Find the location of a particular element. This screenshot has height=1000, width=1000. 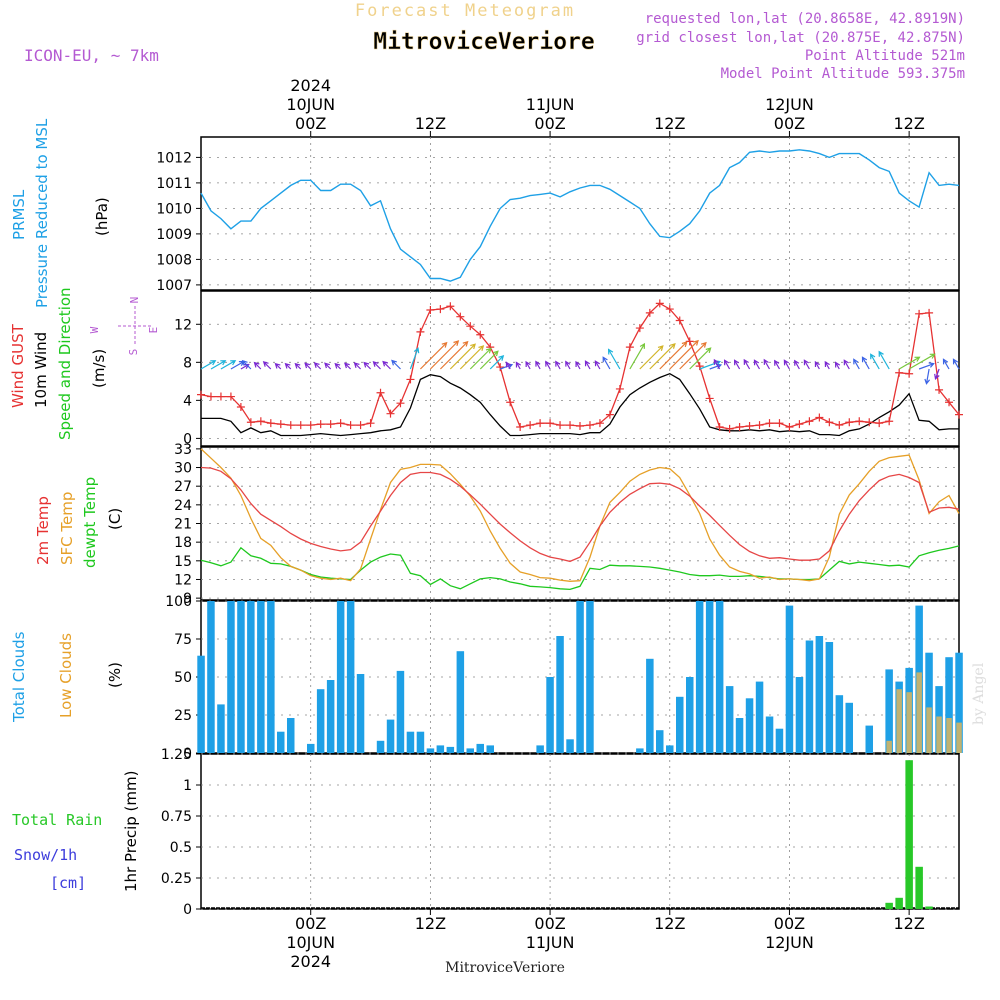

temp-label-3: dewpt Temp is located at coordinates (90, 522).